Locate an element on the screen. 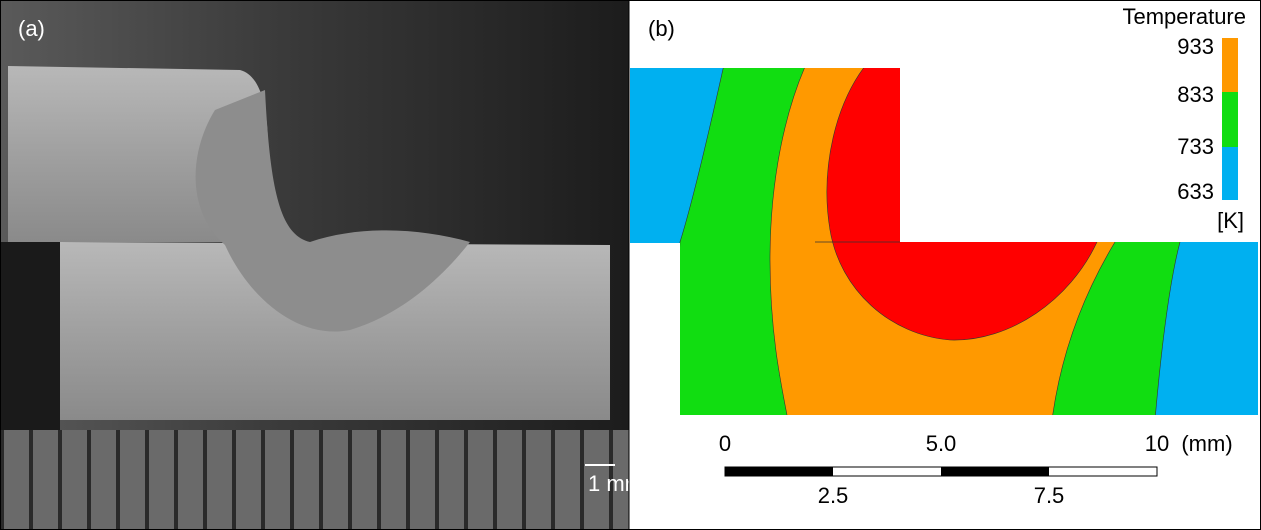  legend-tick: 933 is located at coordinates (1195, 46).